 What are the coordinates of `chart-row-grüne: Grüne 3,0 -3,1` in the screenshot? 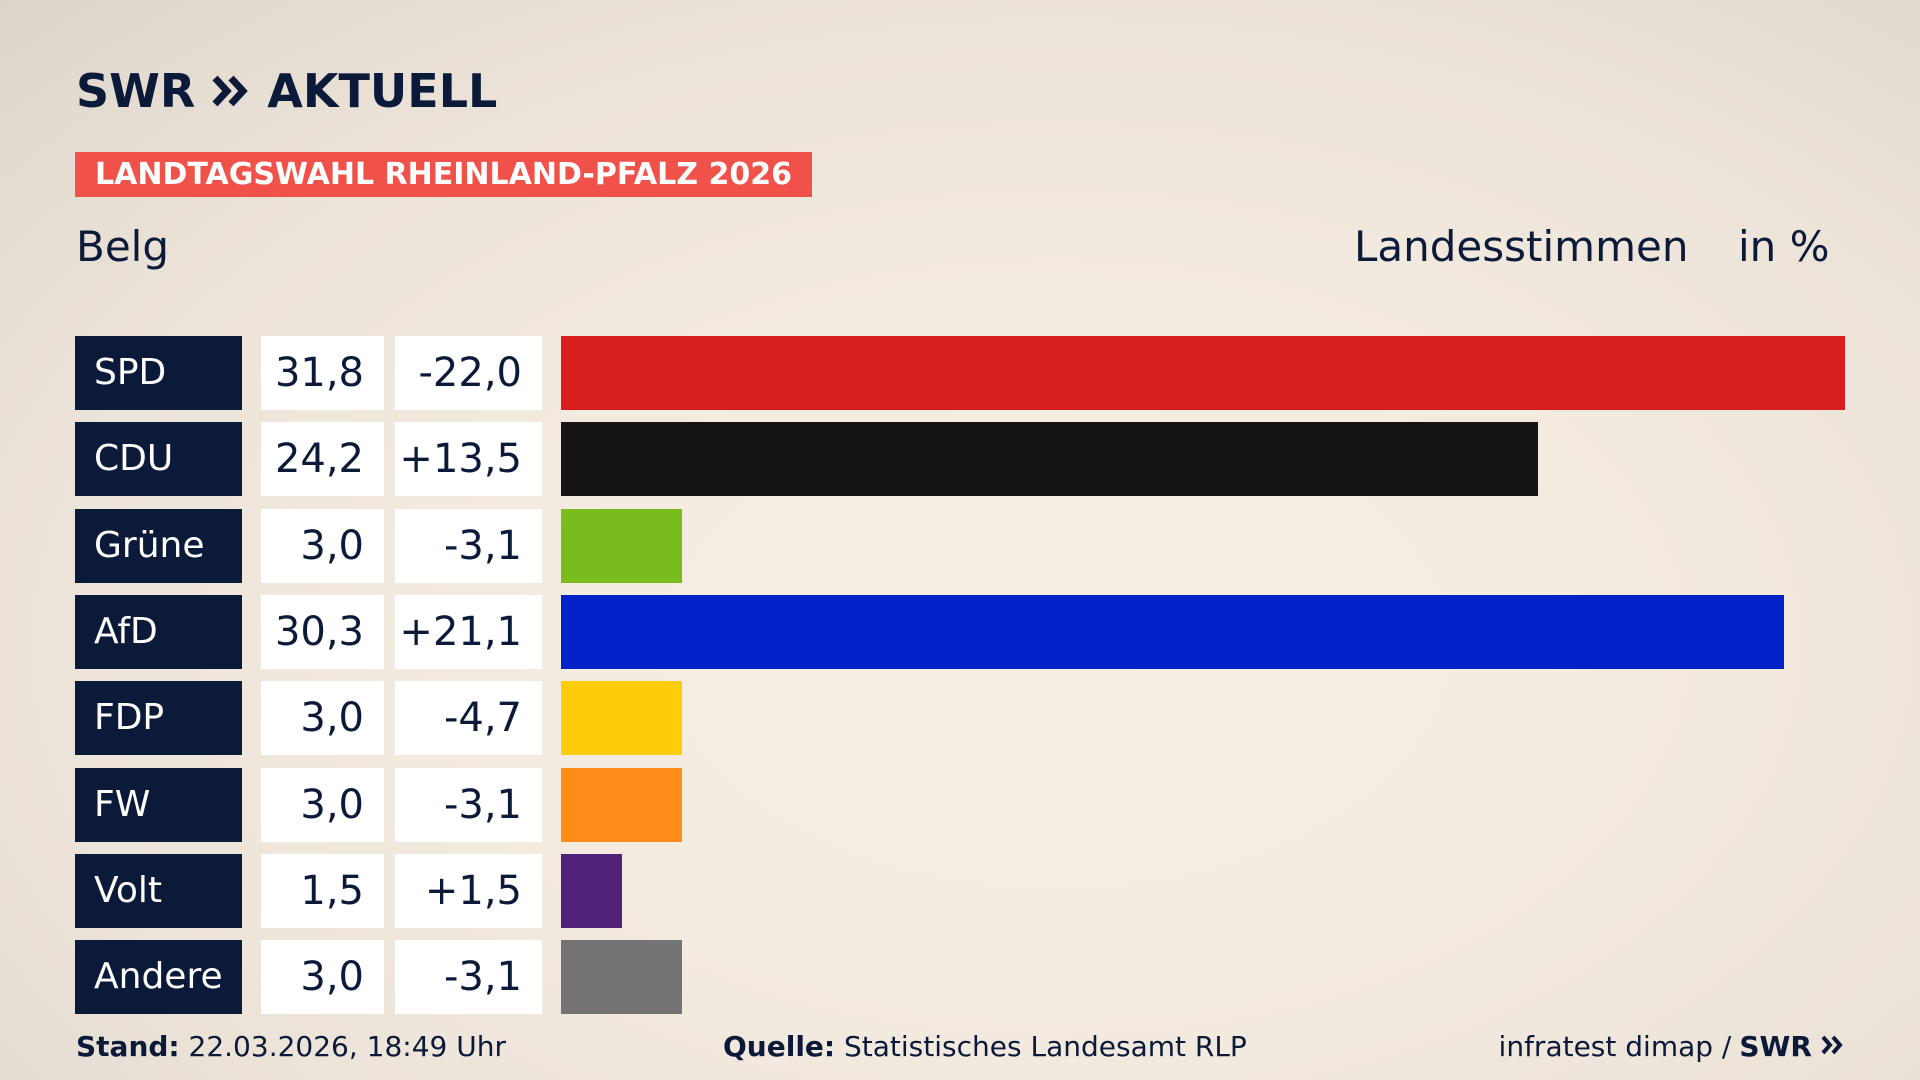 It's located at (960, 545).